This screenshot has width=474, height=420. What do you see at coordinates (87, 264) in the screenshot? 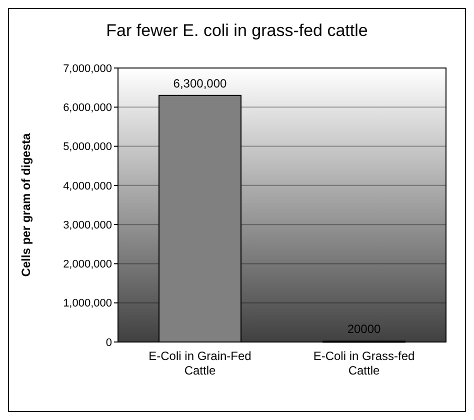
I see `y-tick-label: 2,000,000` at bounding box center [87, 264].